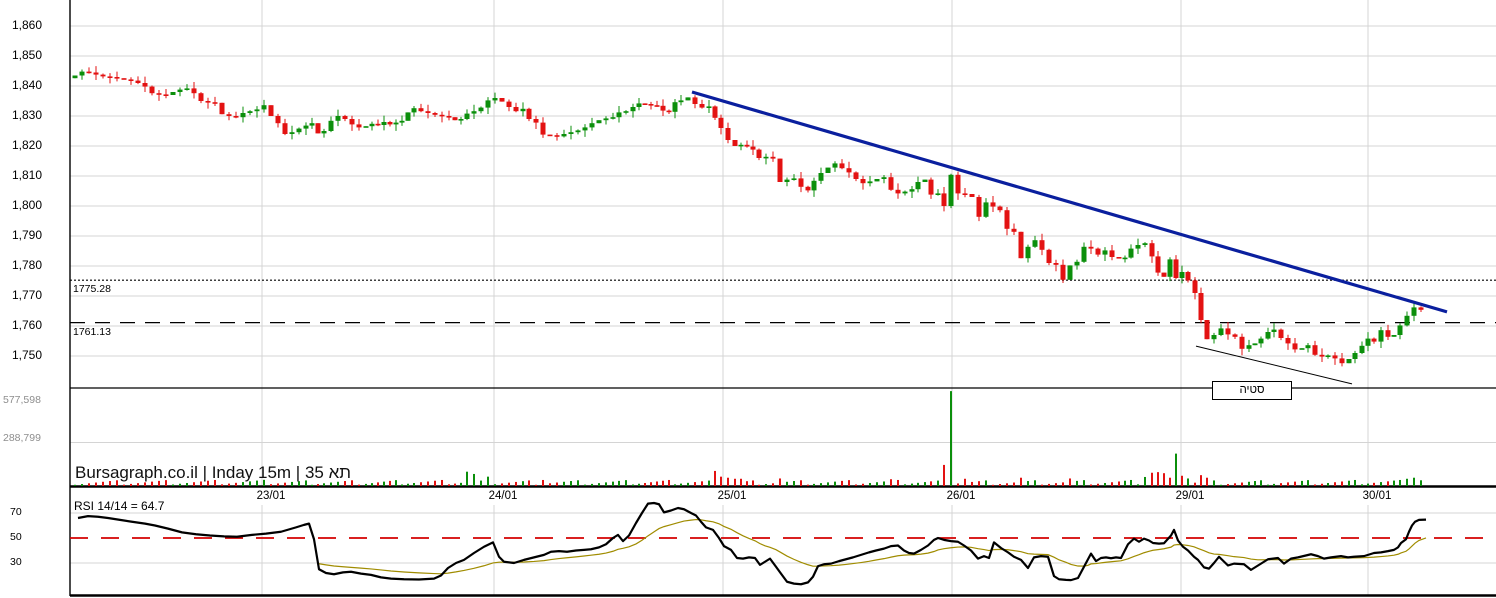  Describe the element at coordinates (872, 546) in the screenshot. I see `rsi-signal-line` at that location.